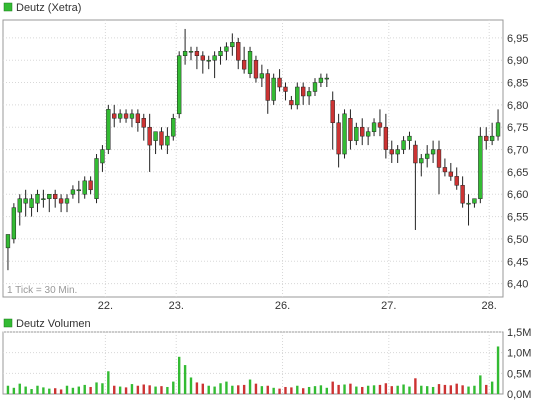  Describe the element at coordinates (519, 374) in the screenshot. I see `volume-y-tick-label: 0,5M` at that location.